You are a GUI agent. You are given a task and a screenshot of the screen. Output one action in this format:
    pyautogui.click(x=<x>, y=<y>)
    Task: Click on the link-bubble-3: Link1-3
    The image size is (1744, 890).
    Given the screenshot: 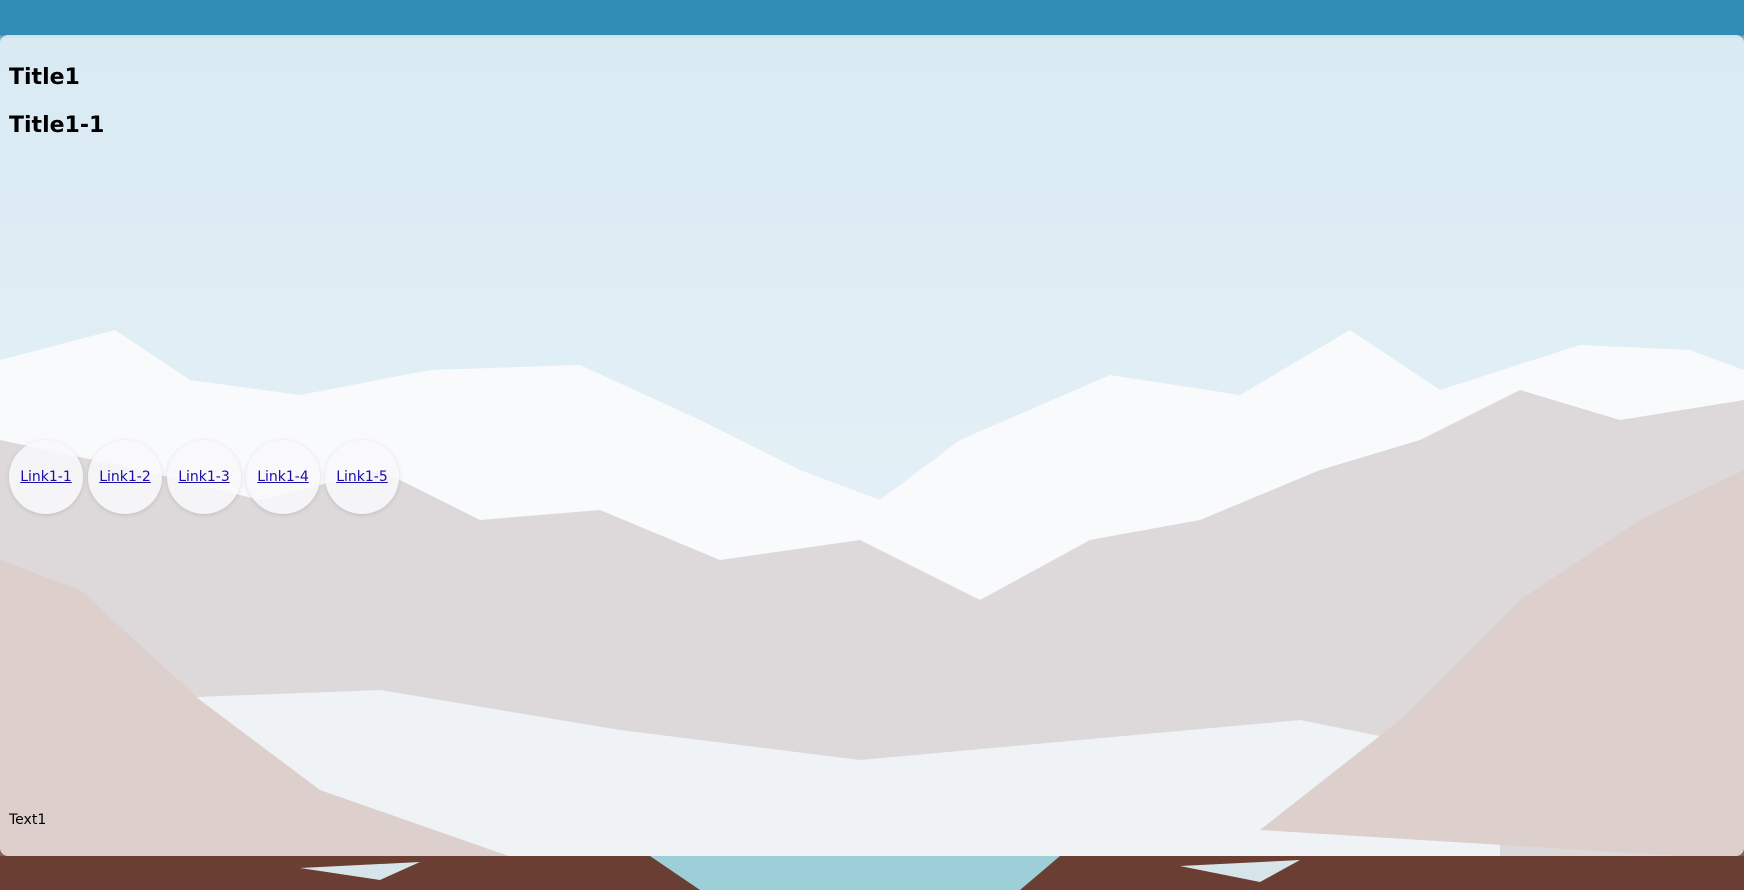 What is the action you would take?
    pyautogui.click(x=204, y=477)
    